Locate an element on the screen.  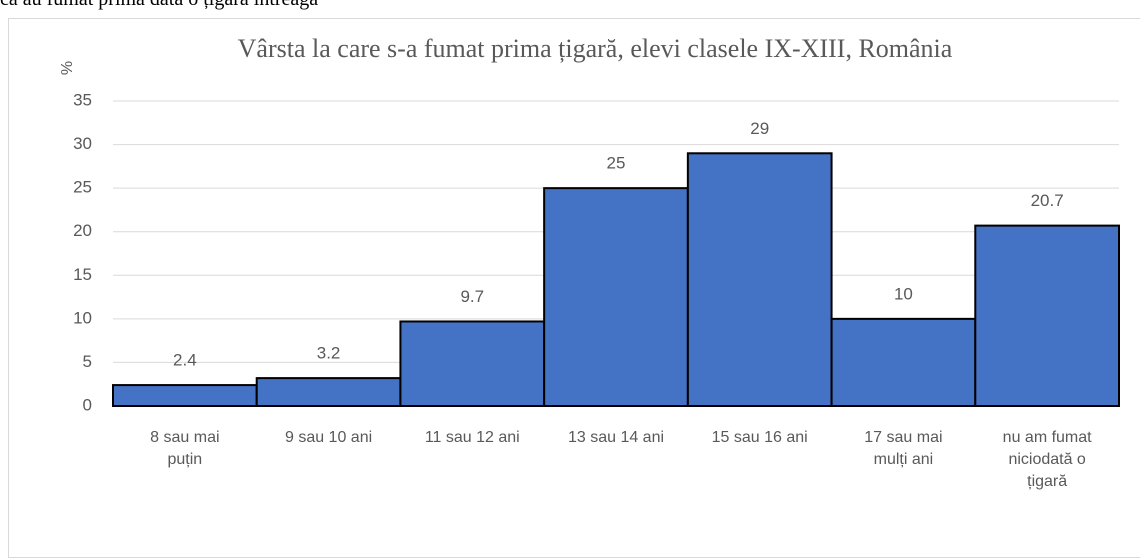
value-label: 10 is located at coordinates (903, 293).